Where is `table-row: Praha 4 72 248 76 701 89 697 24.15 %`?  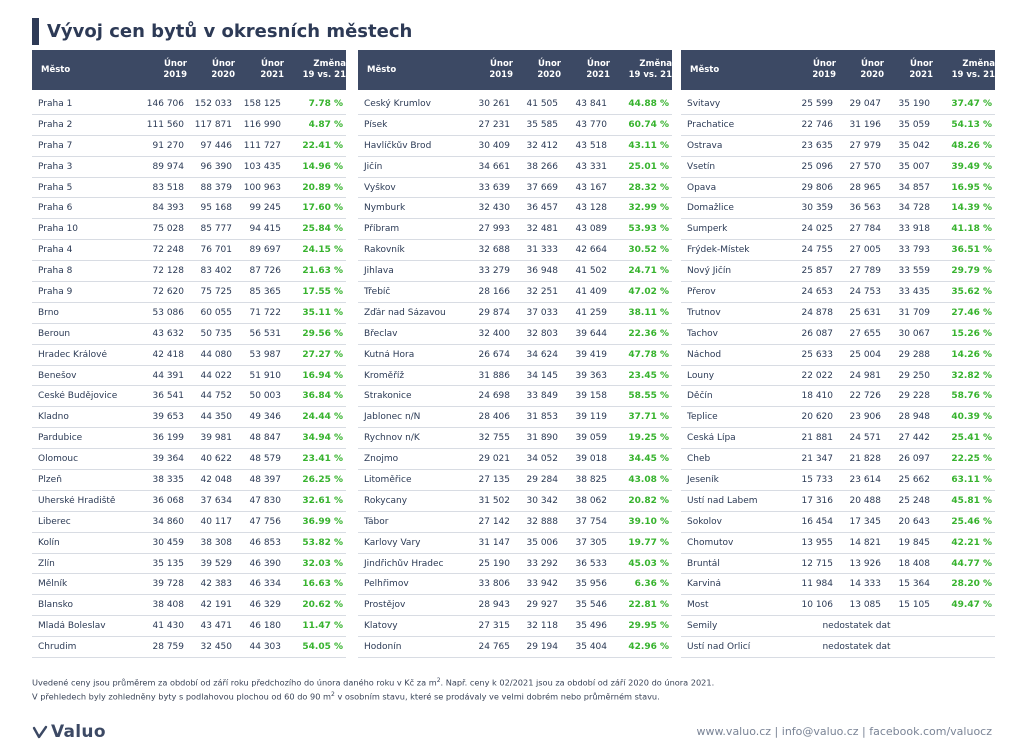 table-row: Praha 4 72 248 76 701 89 697 24.15 % is located at coordinates (189, 251).